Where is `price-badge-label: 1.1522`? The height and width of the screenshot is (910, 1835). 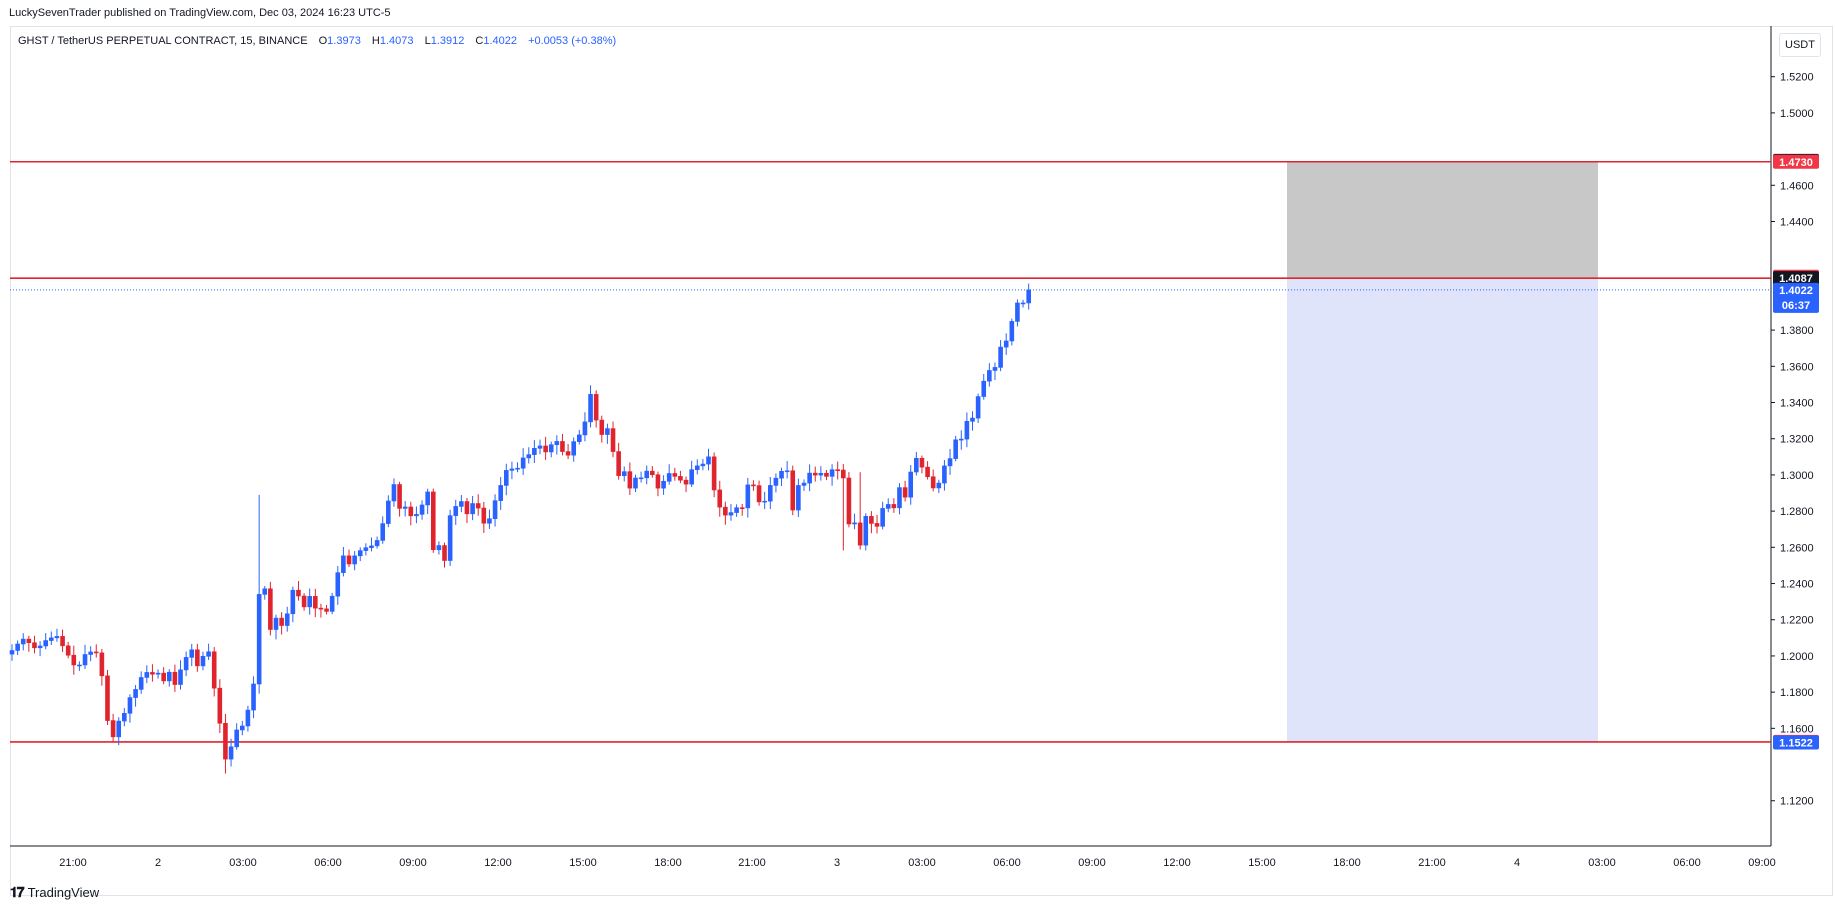 price-badge-label: 1.1522 is located at coordinates (1796, 743).